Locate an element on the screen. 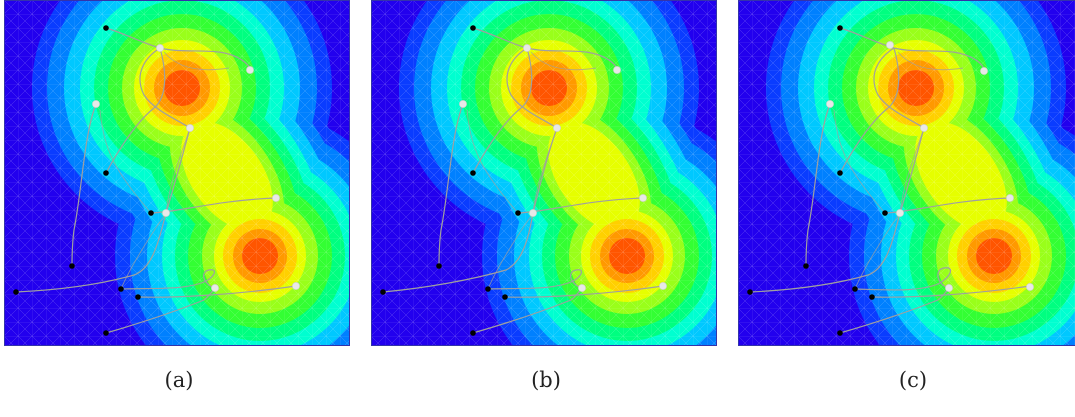 The width and height of the screenshot is (1075, 417). caption-b: (b) is located at coordinates (546, 380).